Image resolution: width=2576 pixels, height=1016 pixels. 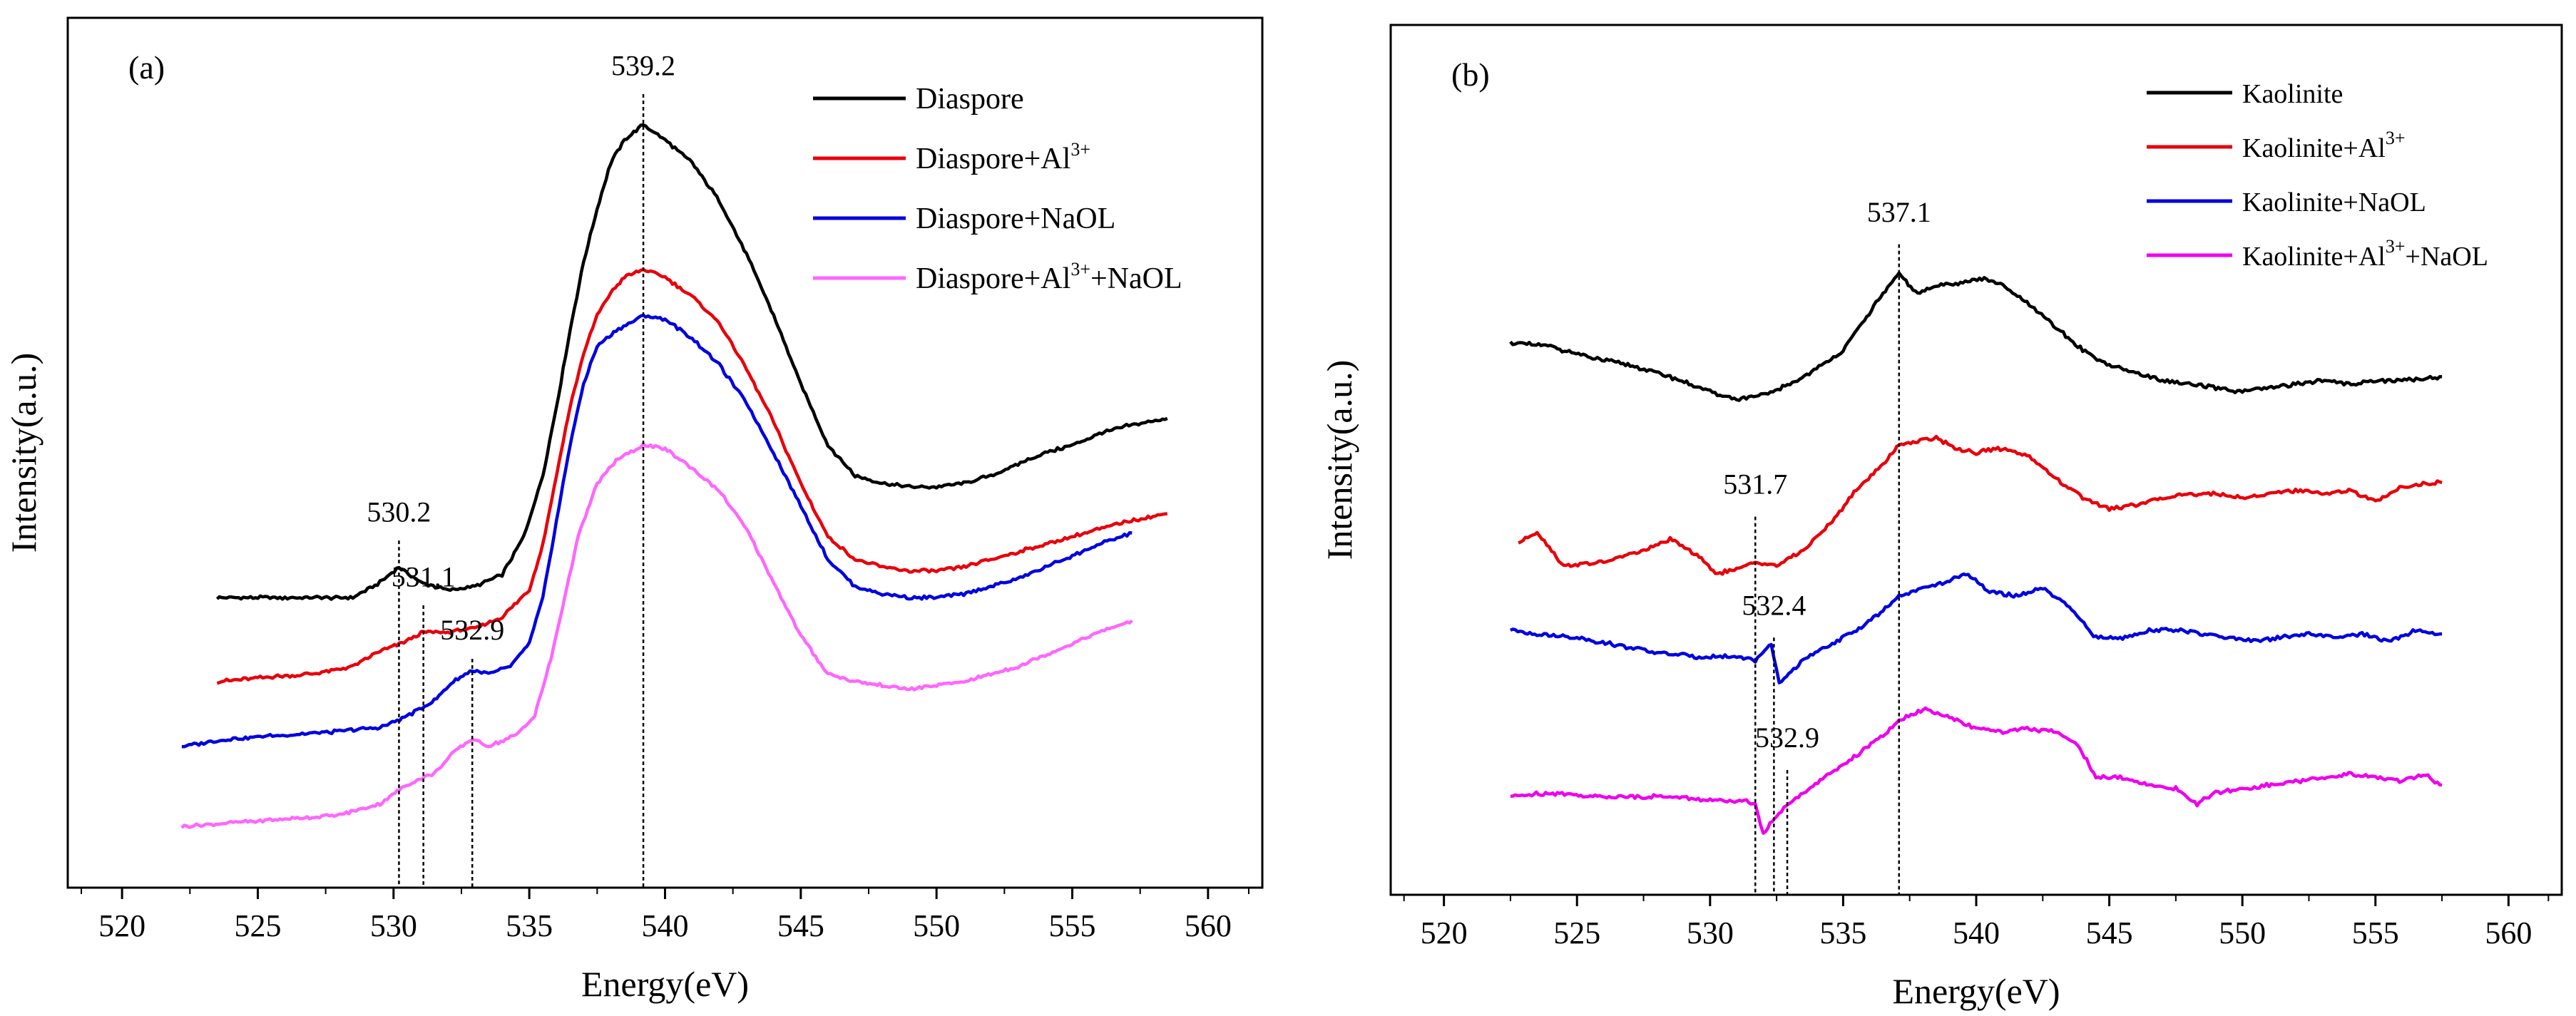 I want to click on legend-entry: Diaspore+Al3+, so click(x=1003, y=157).